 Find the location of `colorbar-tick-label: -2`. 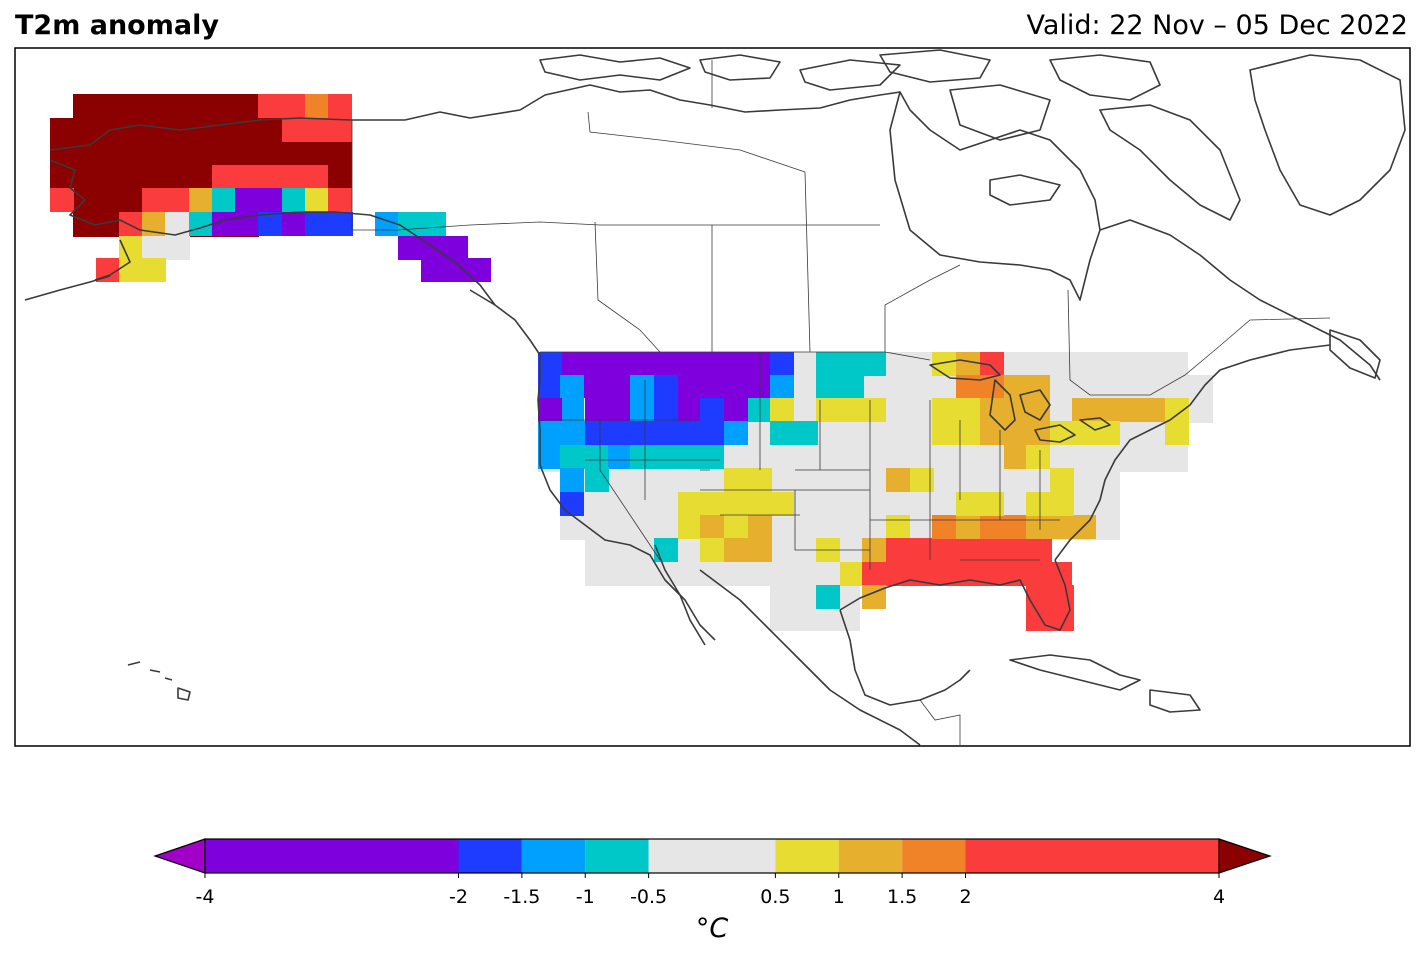

colorbar-tick-label: -2 is located at coordinates (458, 897).